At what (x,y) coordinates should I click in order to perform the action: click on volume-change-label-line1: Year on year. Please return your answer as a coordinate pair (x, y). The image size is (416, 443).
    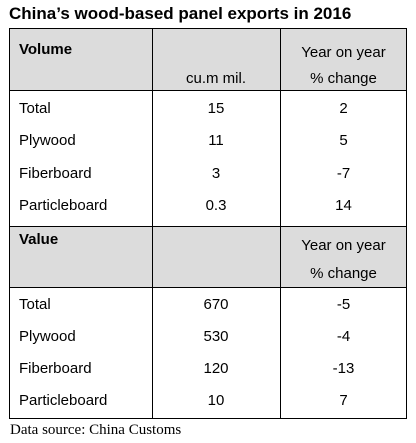
    Looking at the image, I should click on (343, 52).